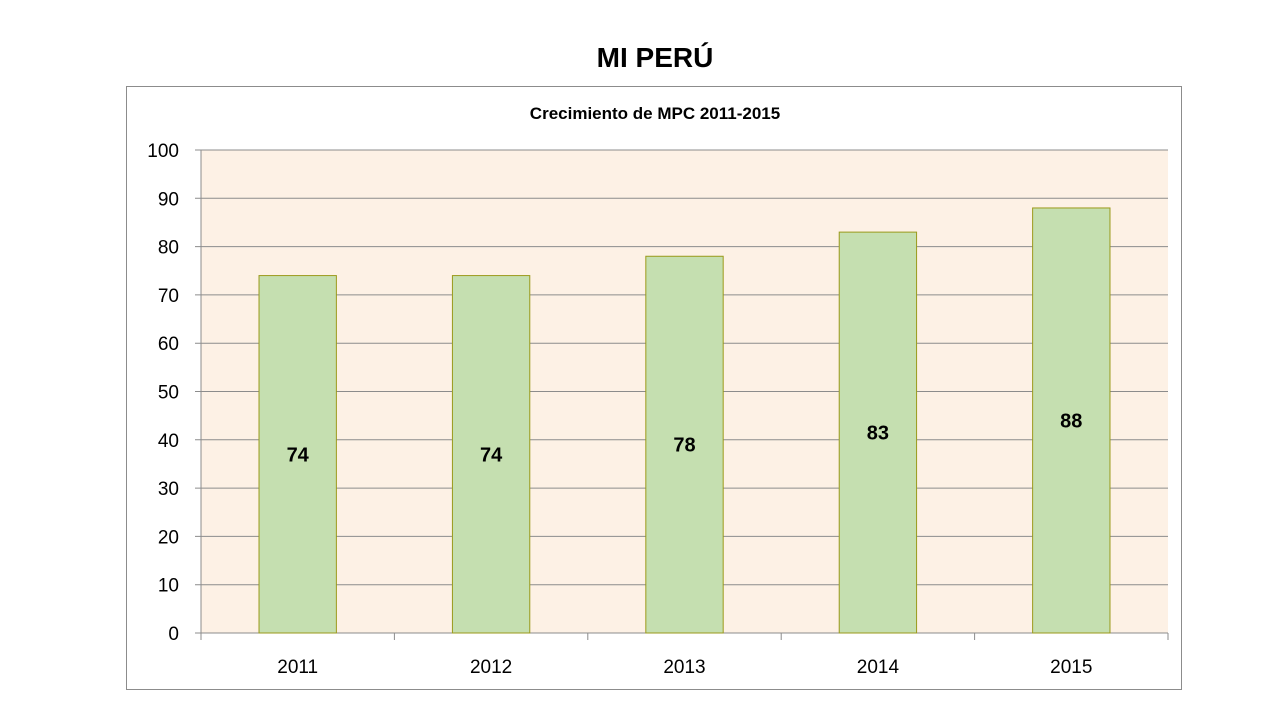 This screenshot has height=720, width=1280. I want to click on bar-2012, so click(491, 454).